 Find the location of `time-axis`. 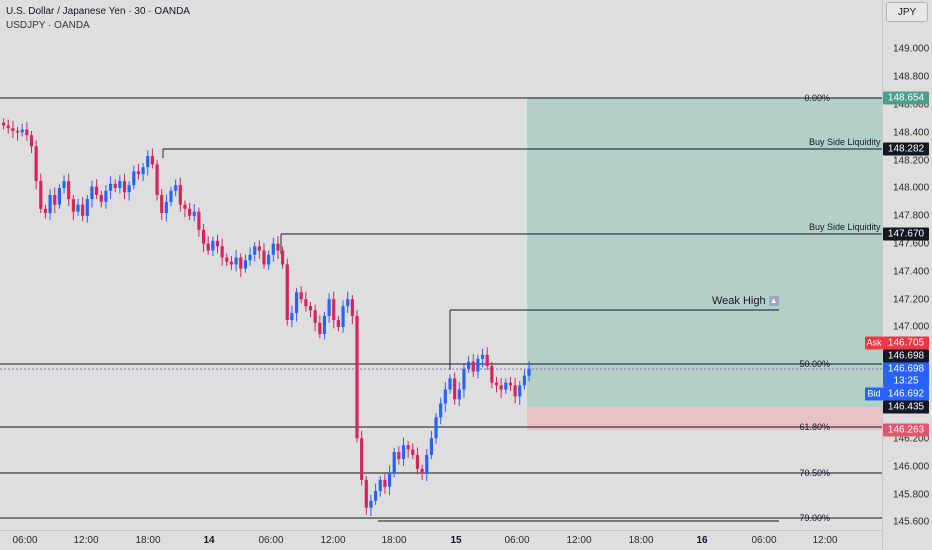

time-axis is located at coordinates (441, 540).